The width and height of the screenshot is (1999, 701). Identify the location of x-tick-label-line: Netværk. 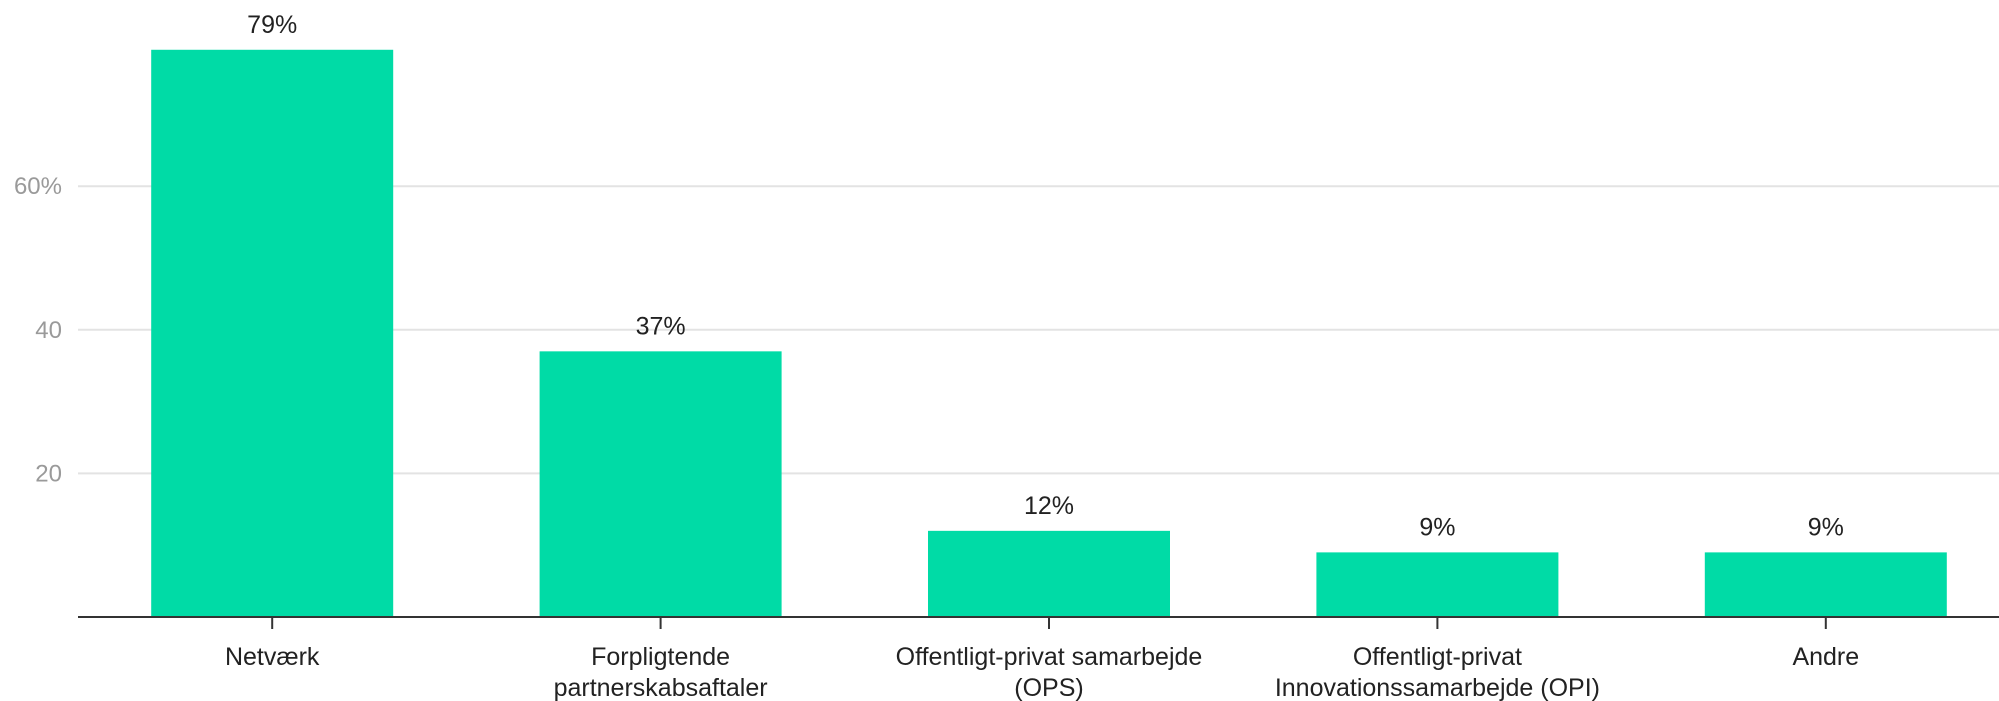
(272, 657).